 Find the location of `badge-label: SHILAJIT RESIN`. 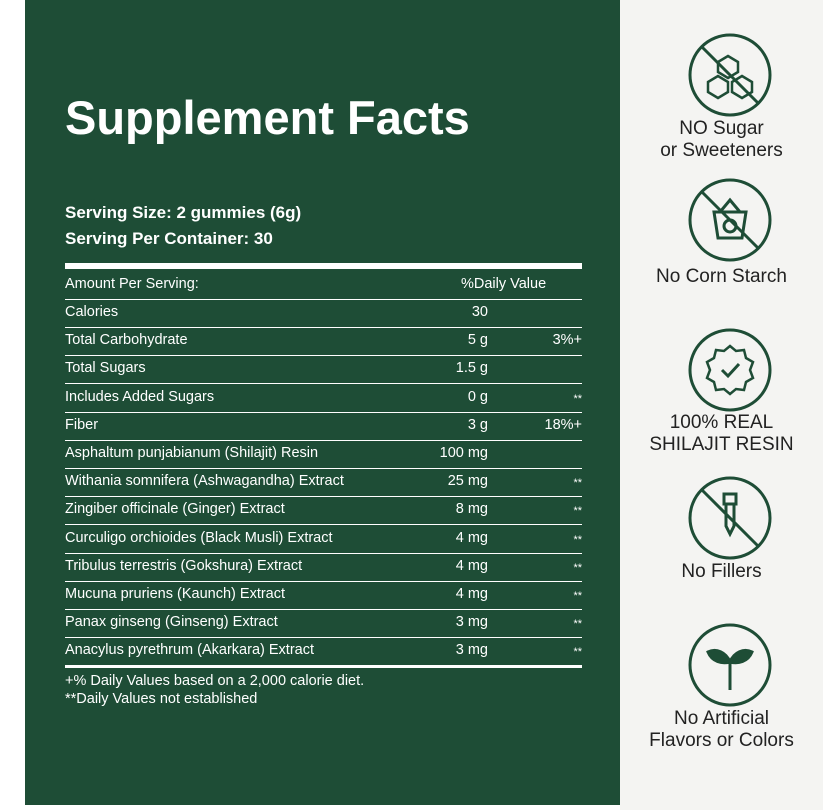

badge-label: SHILAJIT RESIN is located at coordinates (721, 444).